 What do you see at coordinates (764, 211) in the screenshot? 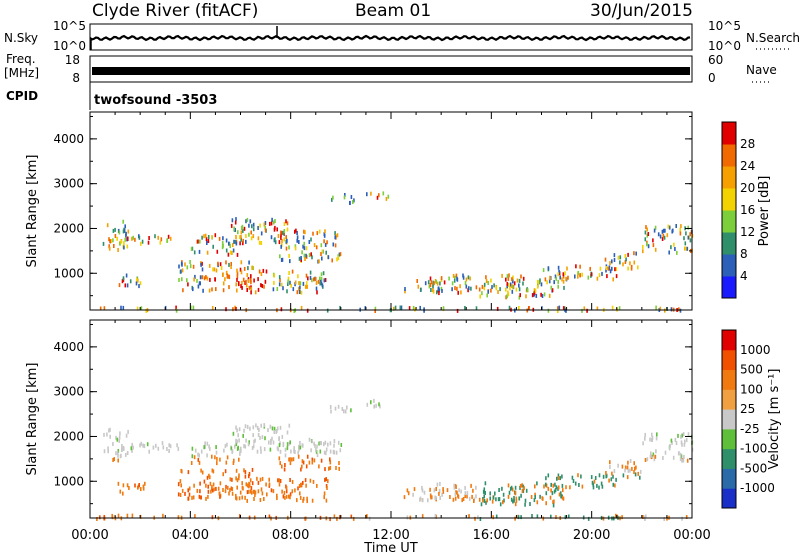
I see `power-colorbar-label: Power [dB]` at bounding box center [764, 211].